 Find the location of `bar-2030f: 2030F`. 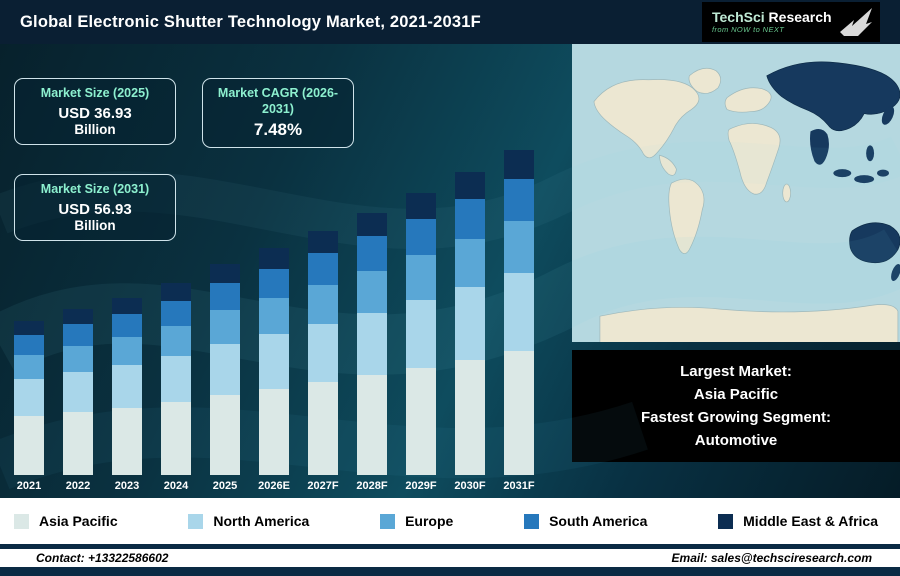

bar-2030f: 2030F is located at coordinates (470, 332).